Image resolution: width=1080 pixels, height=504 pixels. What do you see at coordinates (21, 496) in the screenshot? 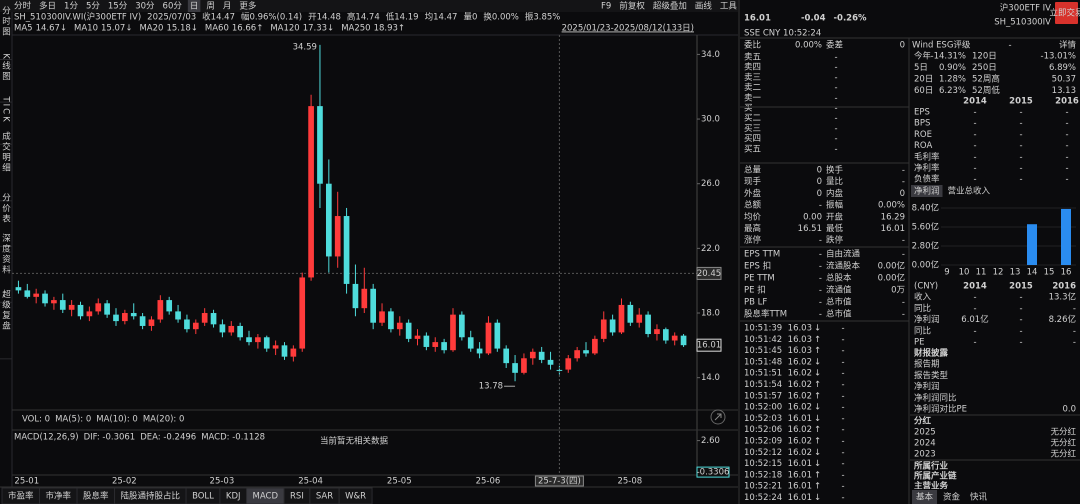
I see `indicator-tab: 市盈率` at bounding box center [21, 496].